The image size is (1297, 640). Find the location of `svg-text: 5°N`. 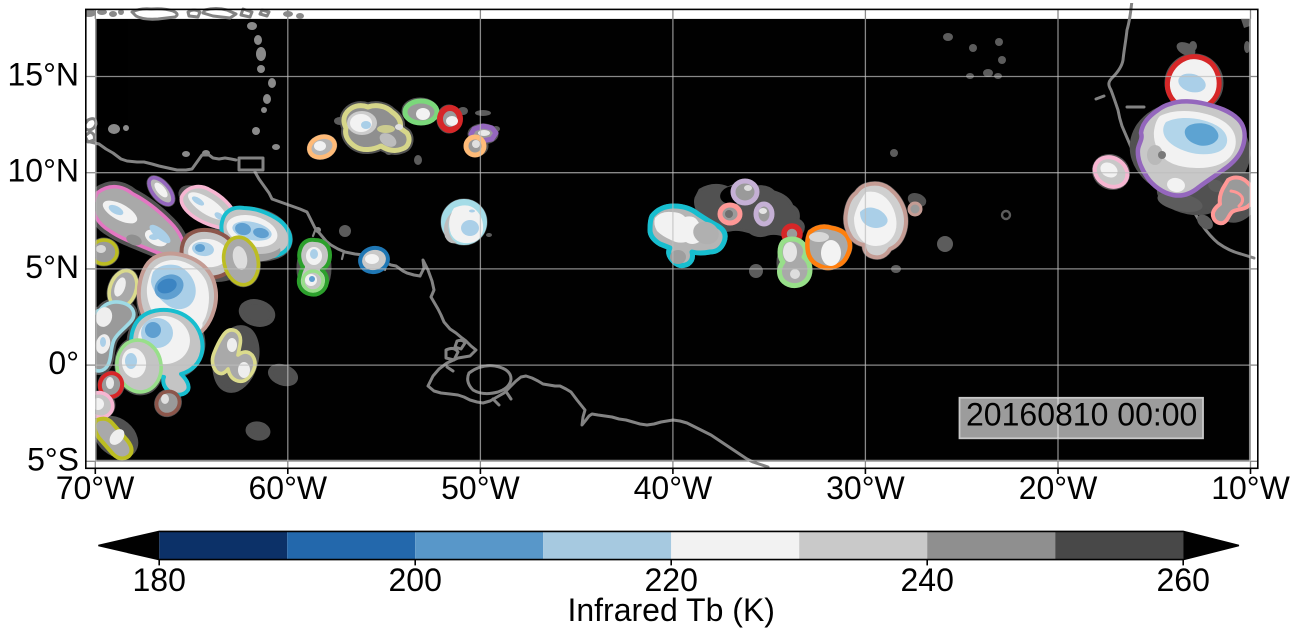

svg-text: 5°N is located at coordinates (52, 267).